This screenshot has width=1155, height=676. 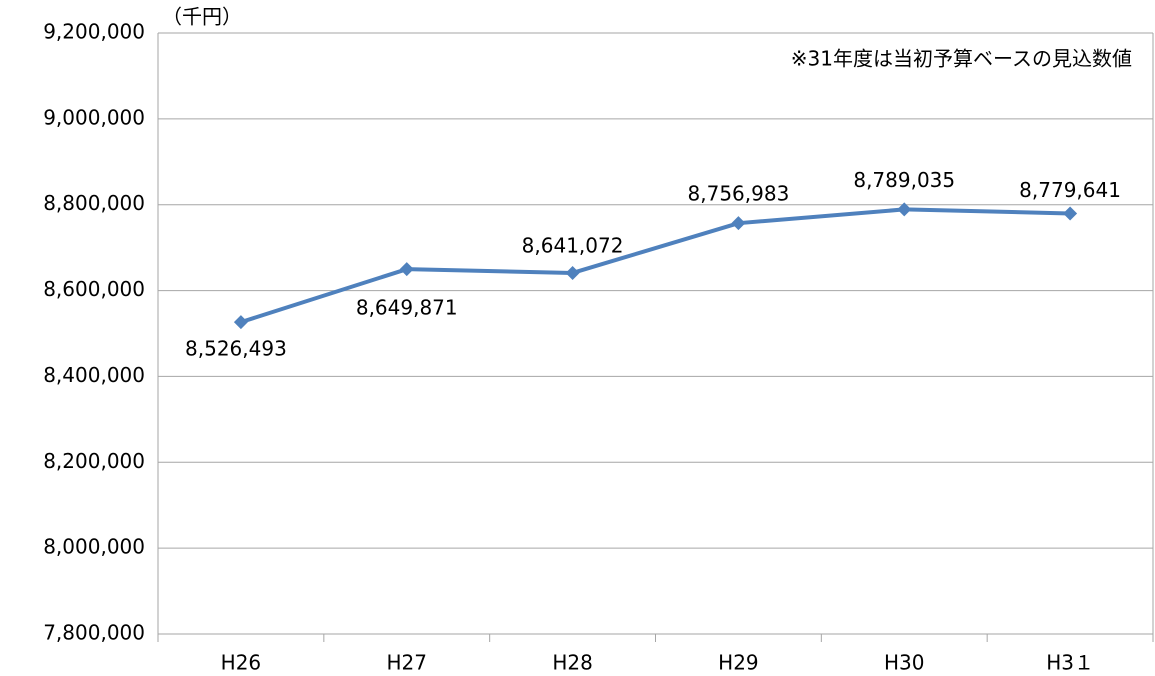 I want to click on x-tick-label: H30, so click(x=904, y=663).